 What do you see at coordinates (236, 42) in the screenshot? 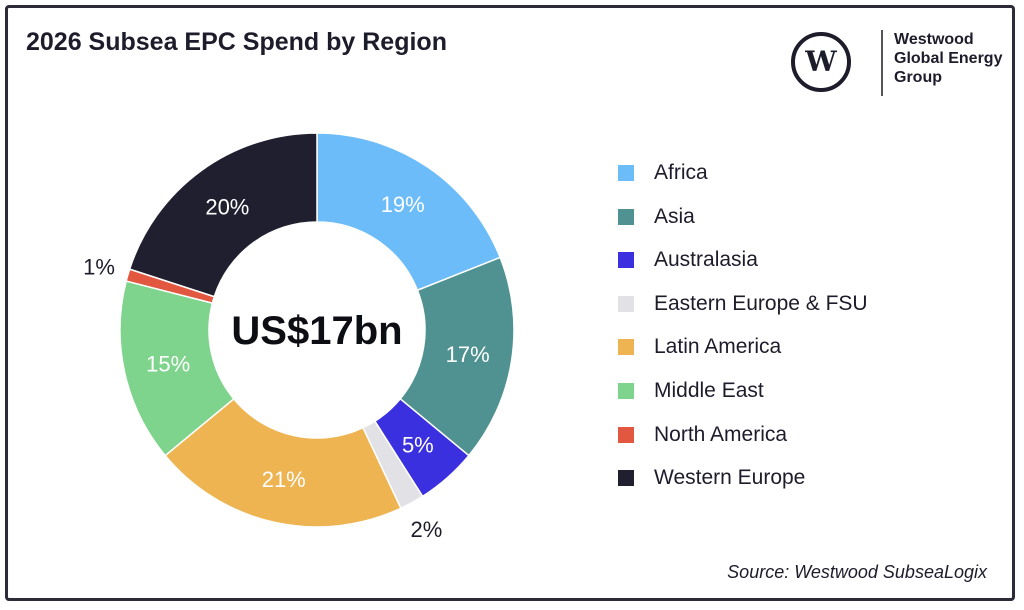
I see `chart-title: 2026 Subsea EPC Spend by Region` at bounding box center [236, 42].